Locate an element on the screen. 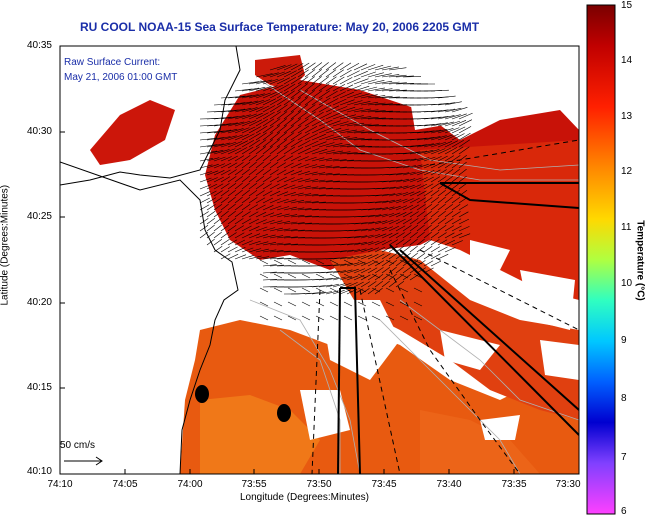  y-axis-label: Latitude (Degrees:Minutes) is located at coordinates (5, 245).